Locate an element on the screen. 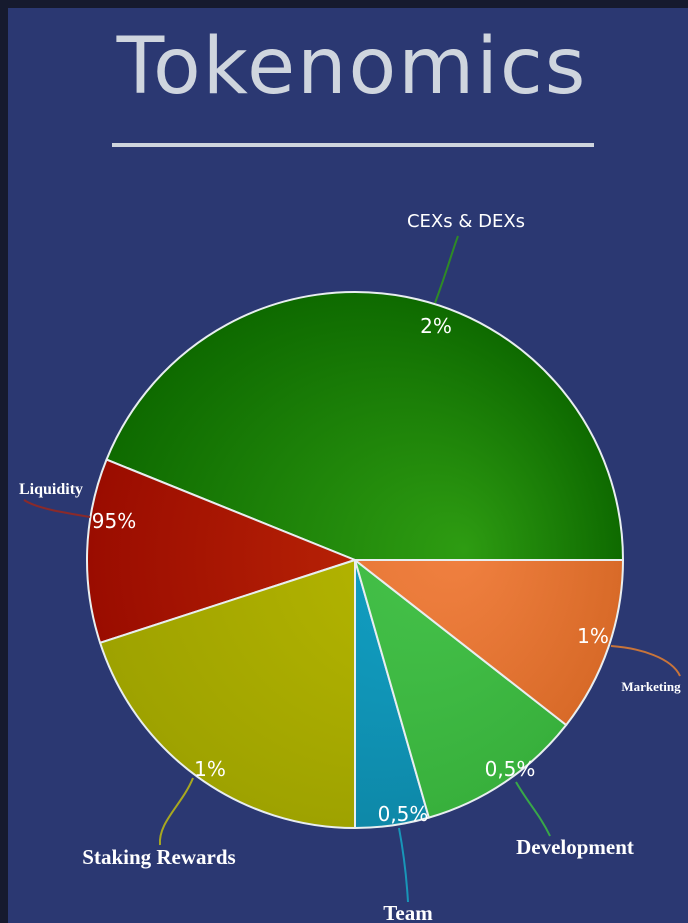  slice-name-label-liquidity: Liquidity is located at coordinates (51, 489).